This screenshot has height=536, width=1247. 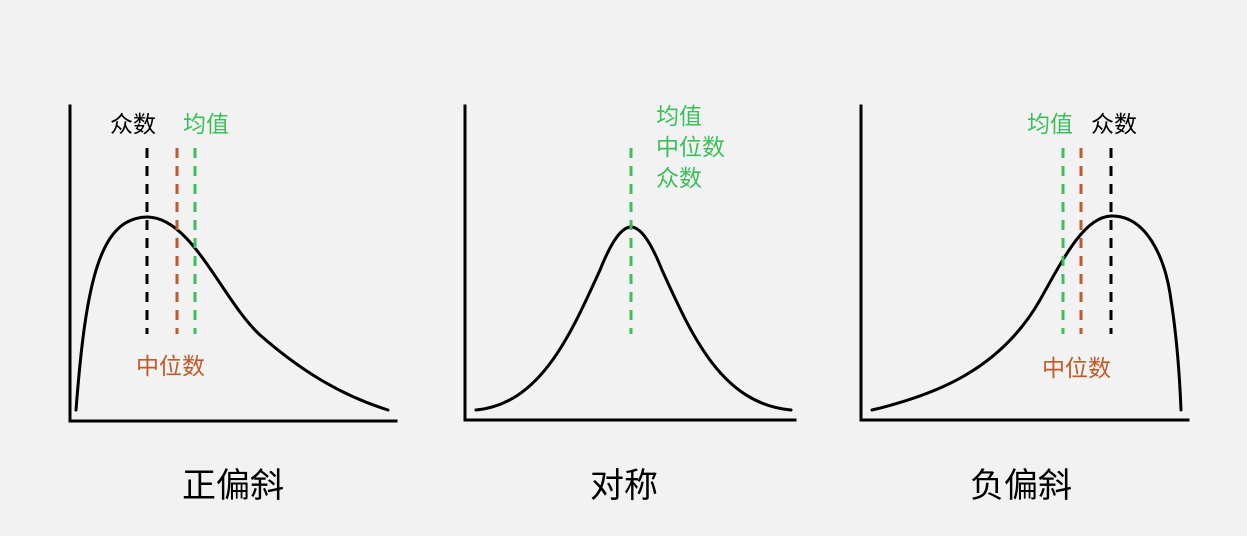 What do you see at coordinates (233, 486) in the screenshot?
I see `panel-caption: 正偏斜` at bounding box center [233, 486].